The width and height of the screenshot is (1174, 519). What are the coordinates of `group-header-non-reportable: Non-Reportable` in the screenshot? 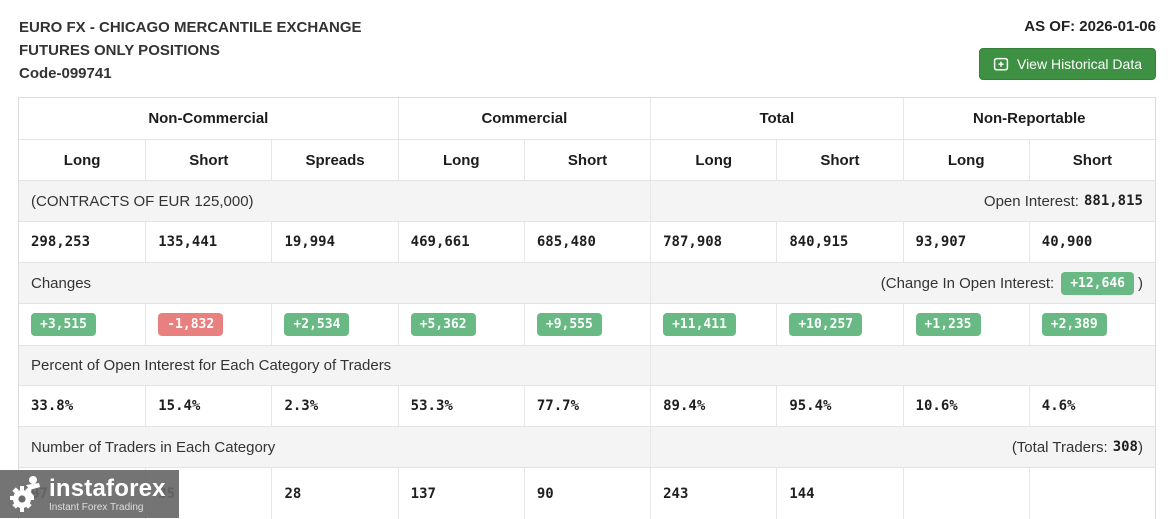 It's located at (1028, 118).